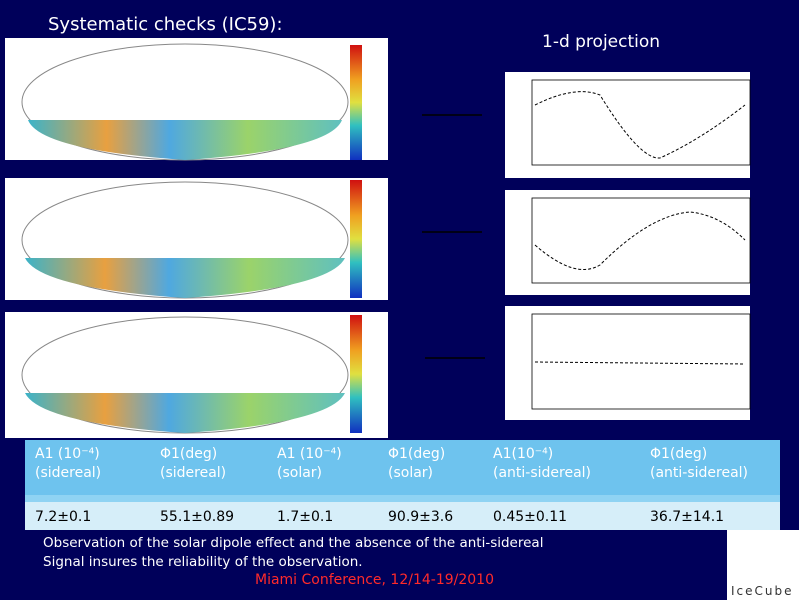 This screenshot has width=799, height=600. I want to click on value-cell: 7.2±0.1, so click(63, 517).